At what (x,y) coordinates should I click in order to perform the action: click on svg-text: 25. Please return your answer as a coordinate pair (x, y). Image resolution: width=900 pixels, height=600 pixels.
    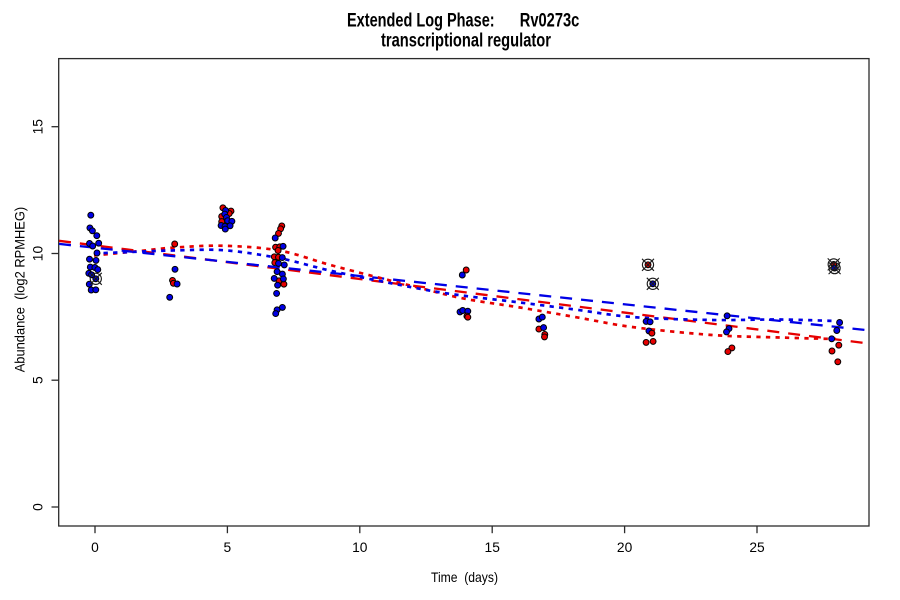
    Looking at the image, I should click on (757, 547).